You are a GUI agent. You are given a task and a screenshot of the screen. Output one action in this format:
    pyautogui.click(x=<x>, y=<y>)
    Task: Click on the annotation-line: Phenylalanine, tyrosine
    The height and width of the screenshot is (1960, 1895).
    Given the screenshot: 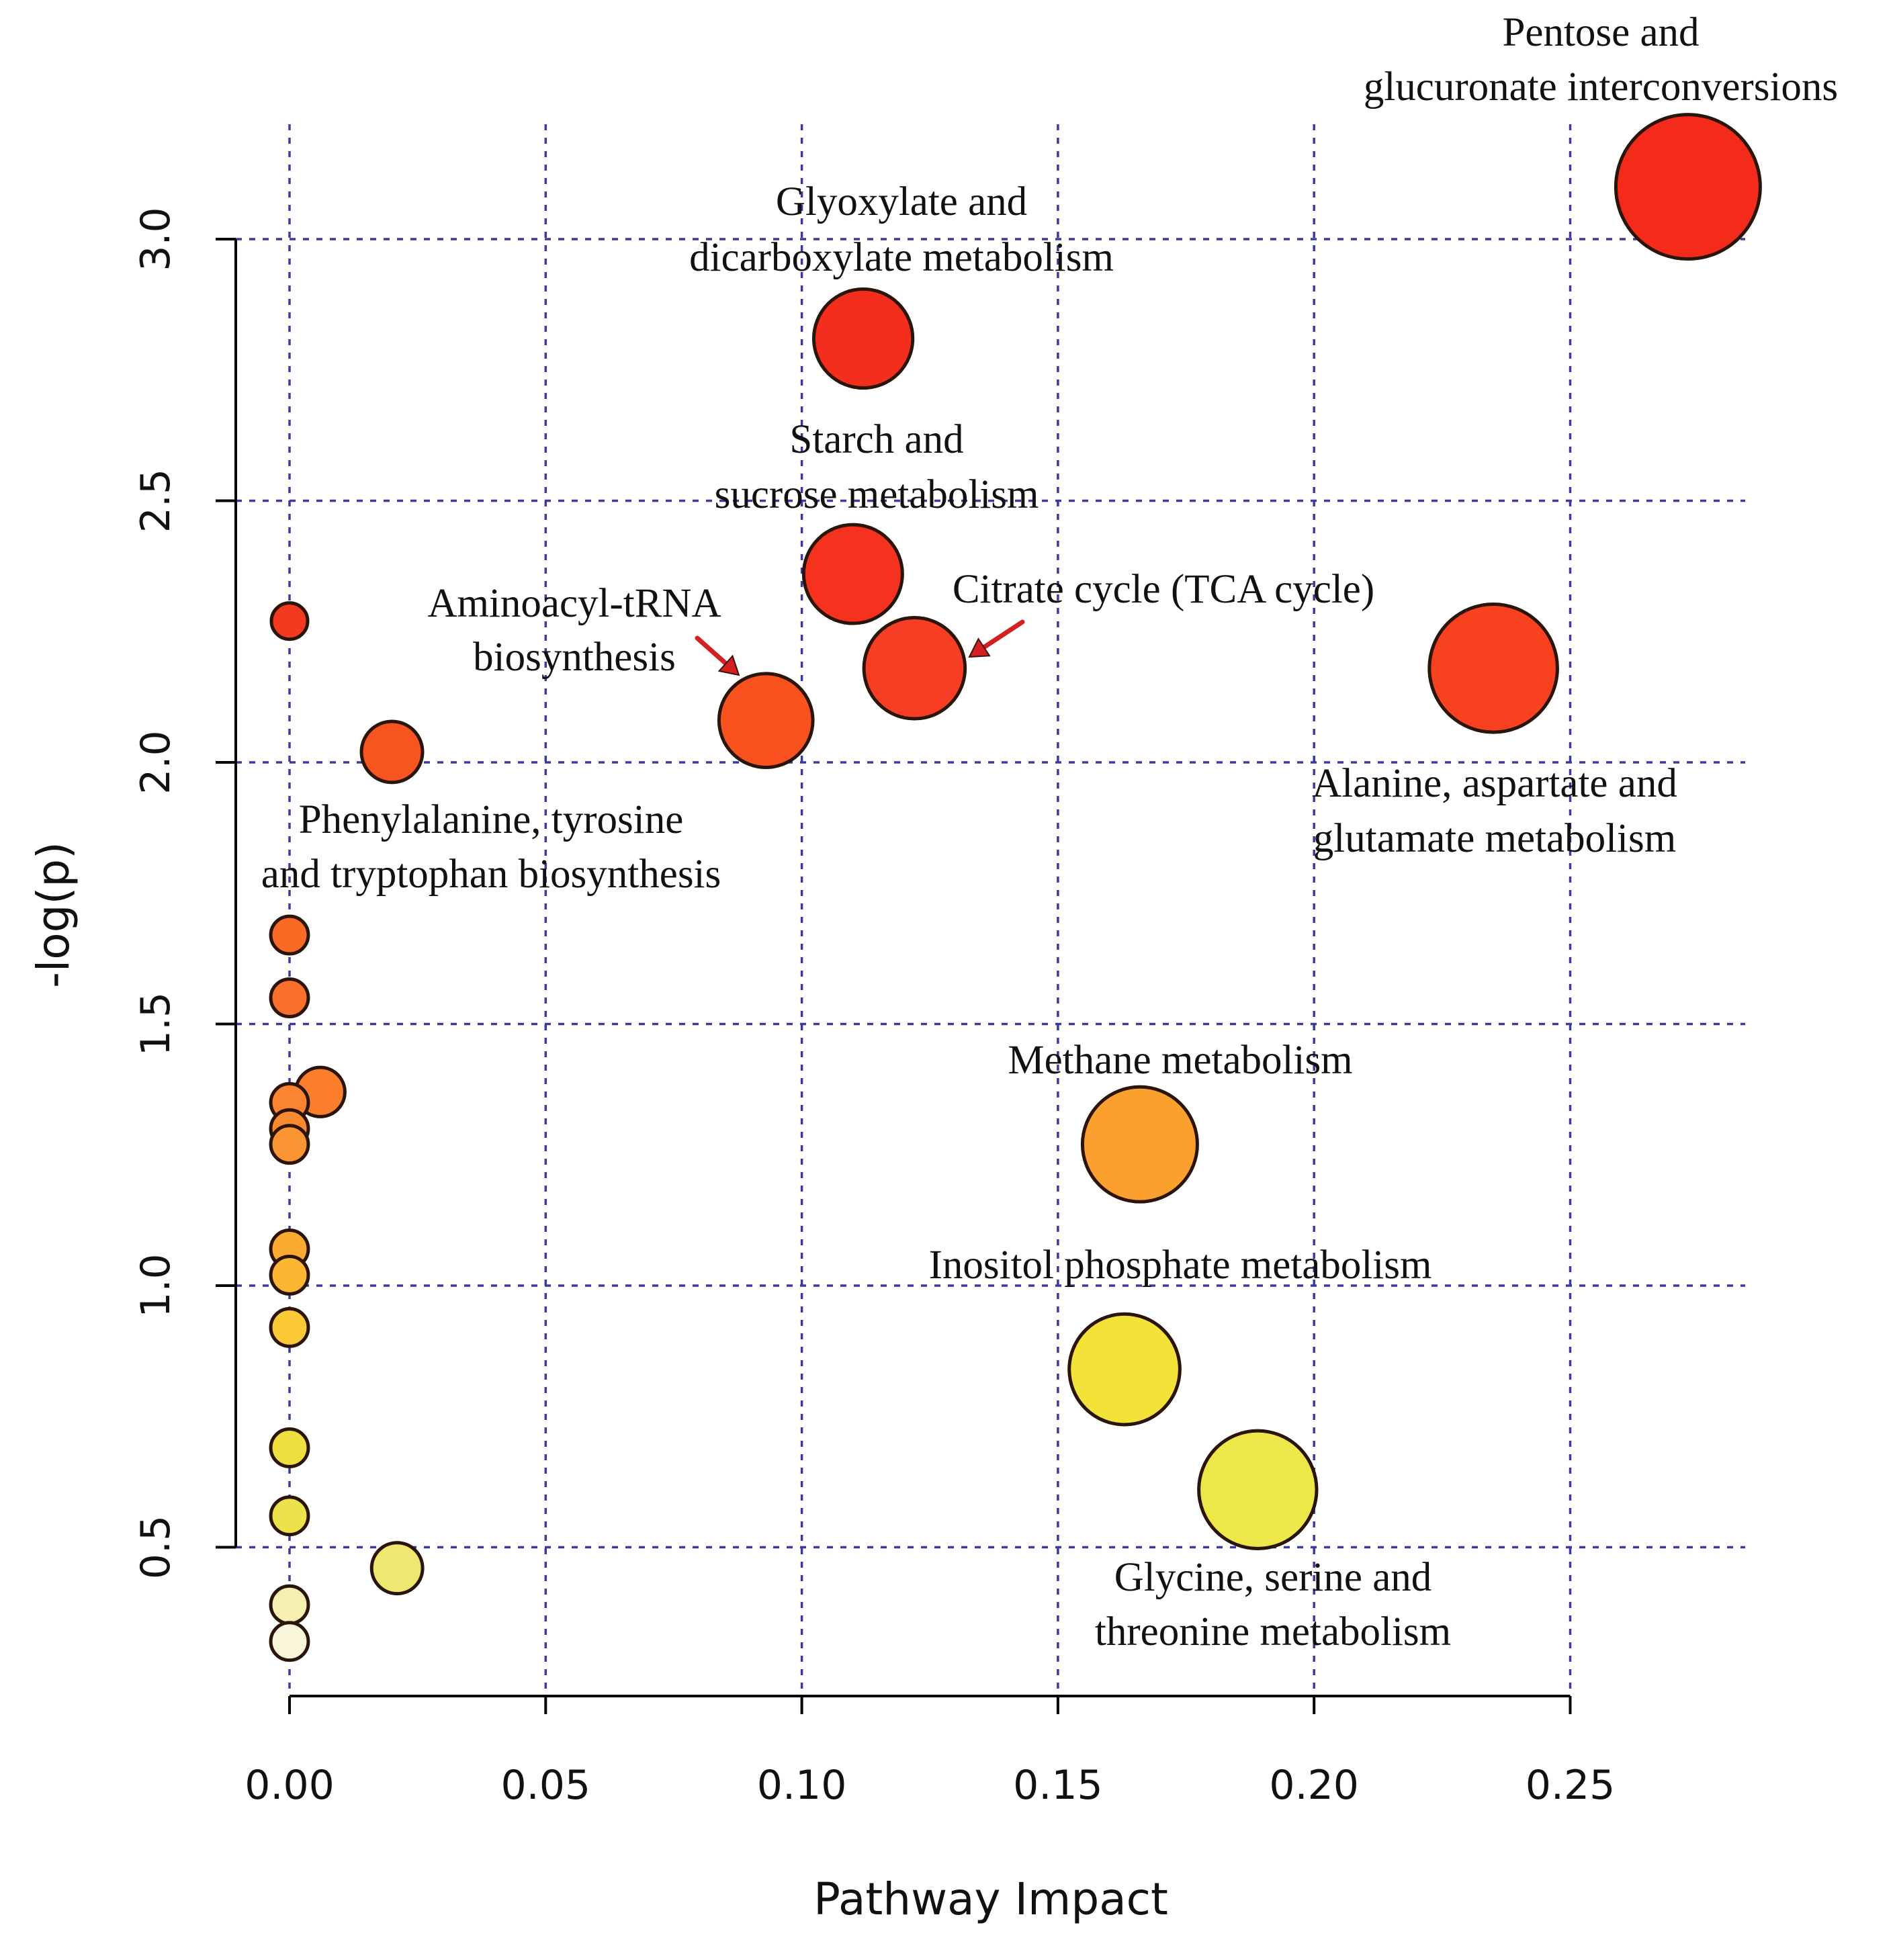 What is the action you would take?
    pyautogui.click(x=492, y=819)
    